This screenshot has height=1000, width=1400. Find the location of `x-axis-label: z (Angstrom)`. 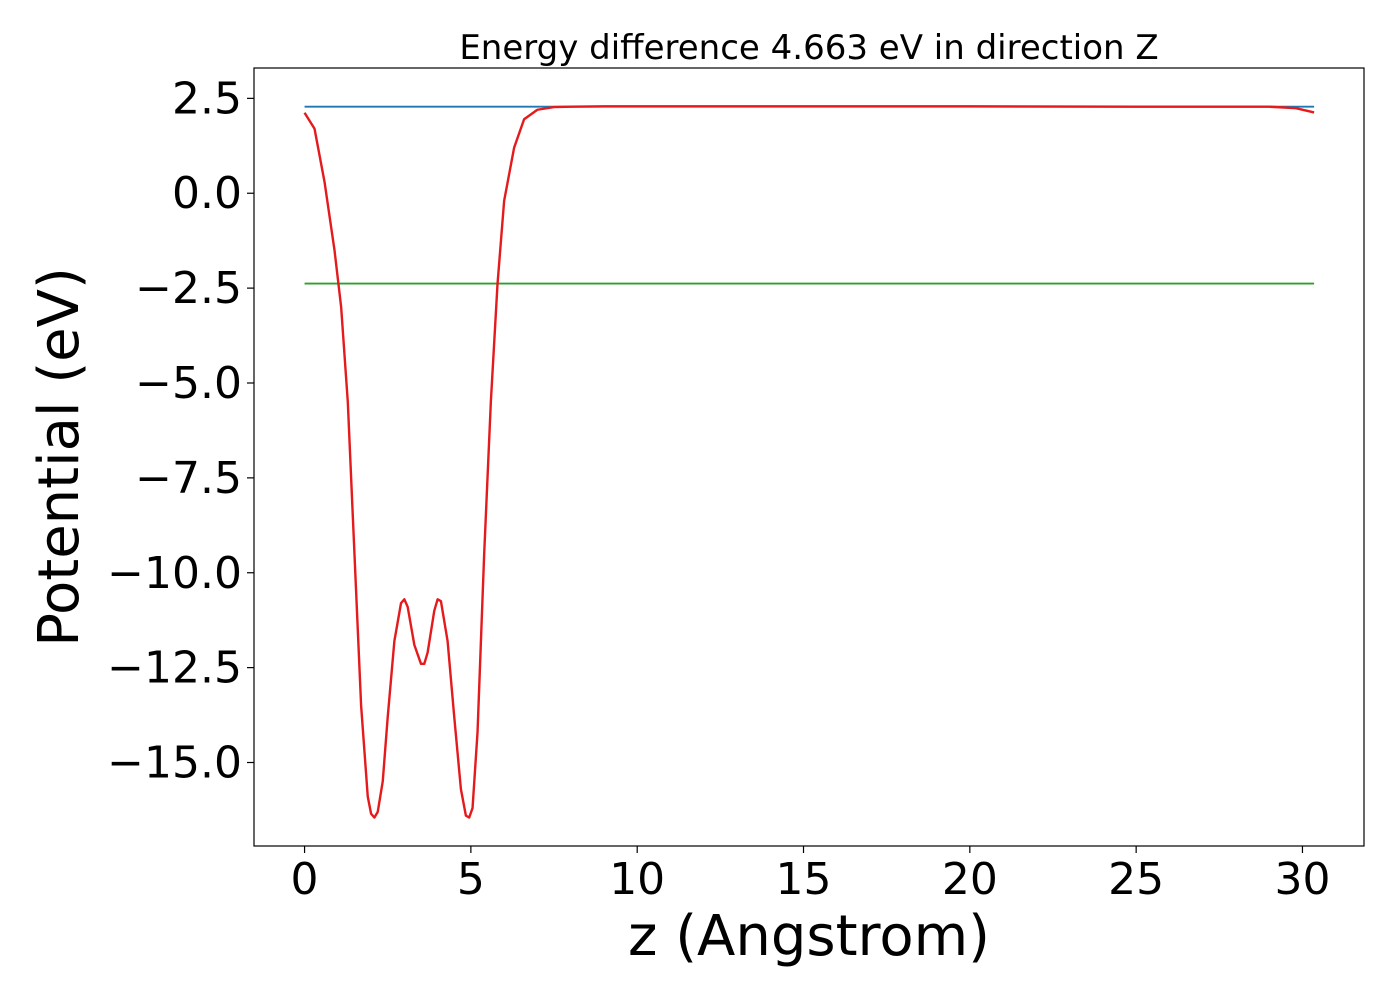

x-axis-label: z (Angstrom) is located at coordinates (809, 936).